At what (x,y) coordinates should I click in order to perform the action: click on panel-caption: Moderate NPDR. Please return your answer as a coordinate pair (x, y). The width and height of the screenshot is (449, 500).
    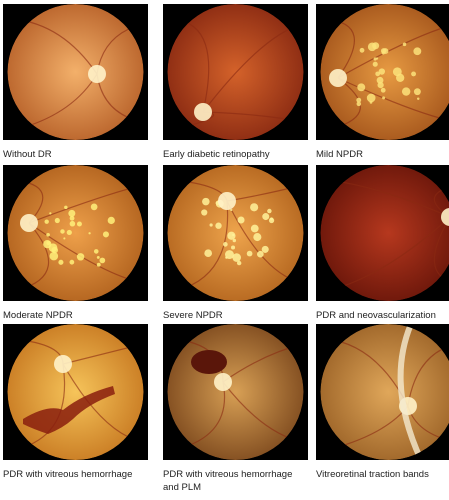
    Looking at the image, I should click on (38, 315).